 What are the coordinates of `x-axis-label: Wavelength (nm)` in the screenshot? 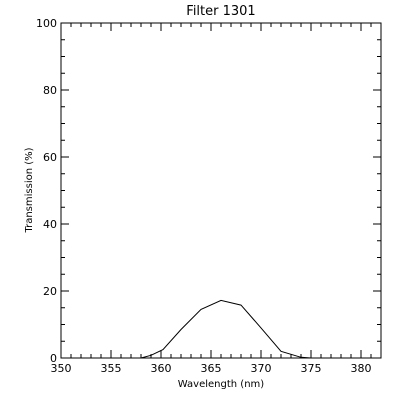 It's located at (221, 384).